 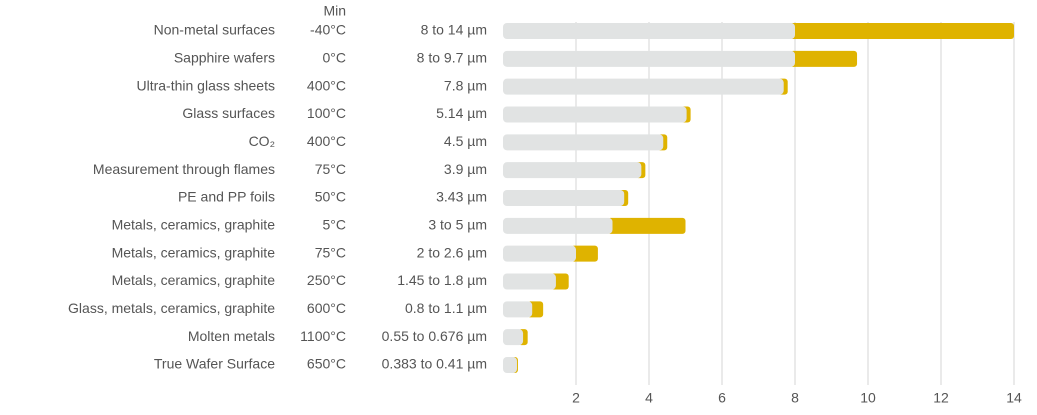 I want to click on min-temp: 600°C, so click(x=326, y=308).